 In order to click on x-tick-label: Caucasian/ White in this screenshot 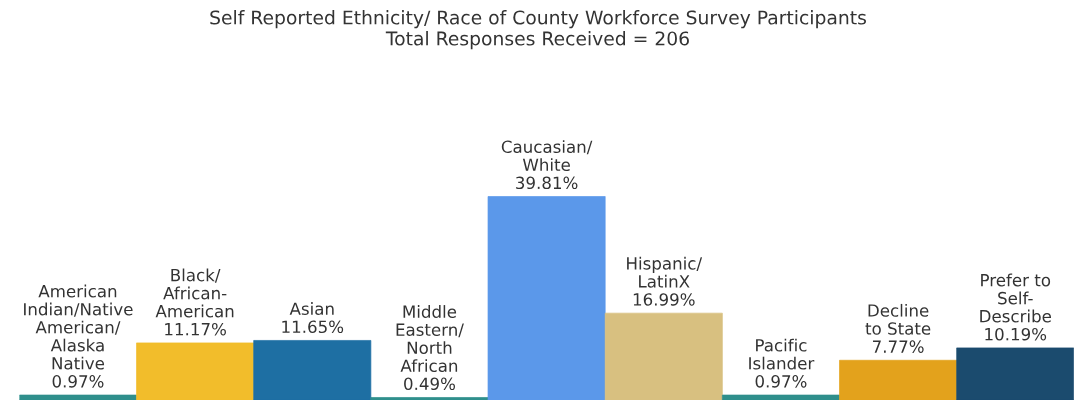, I will do `click(547, 156)`.